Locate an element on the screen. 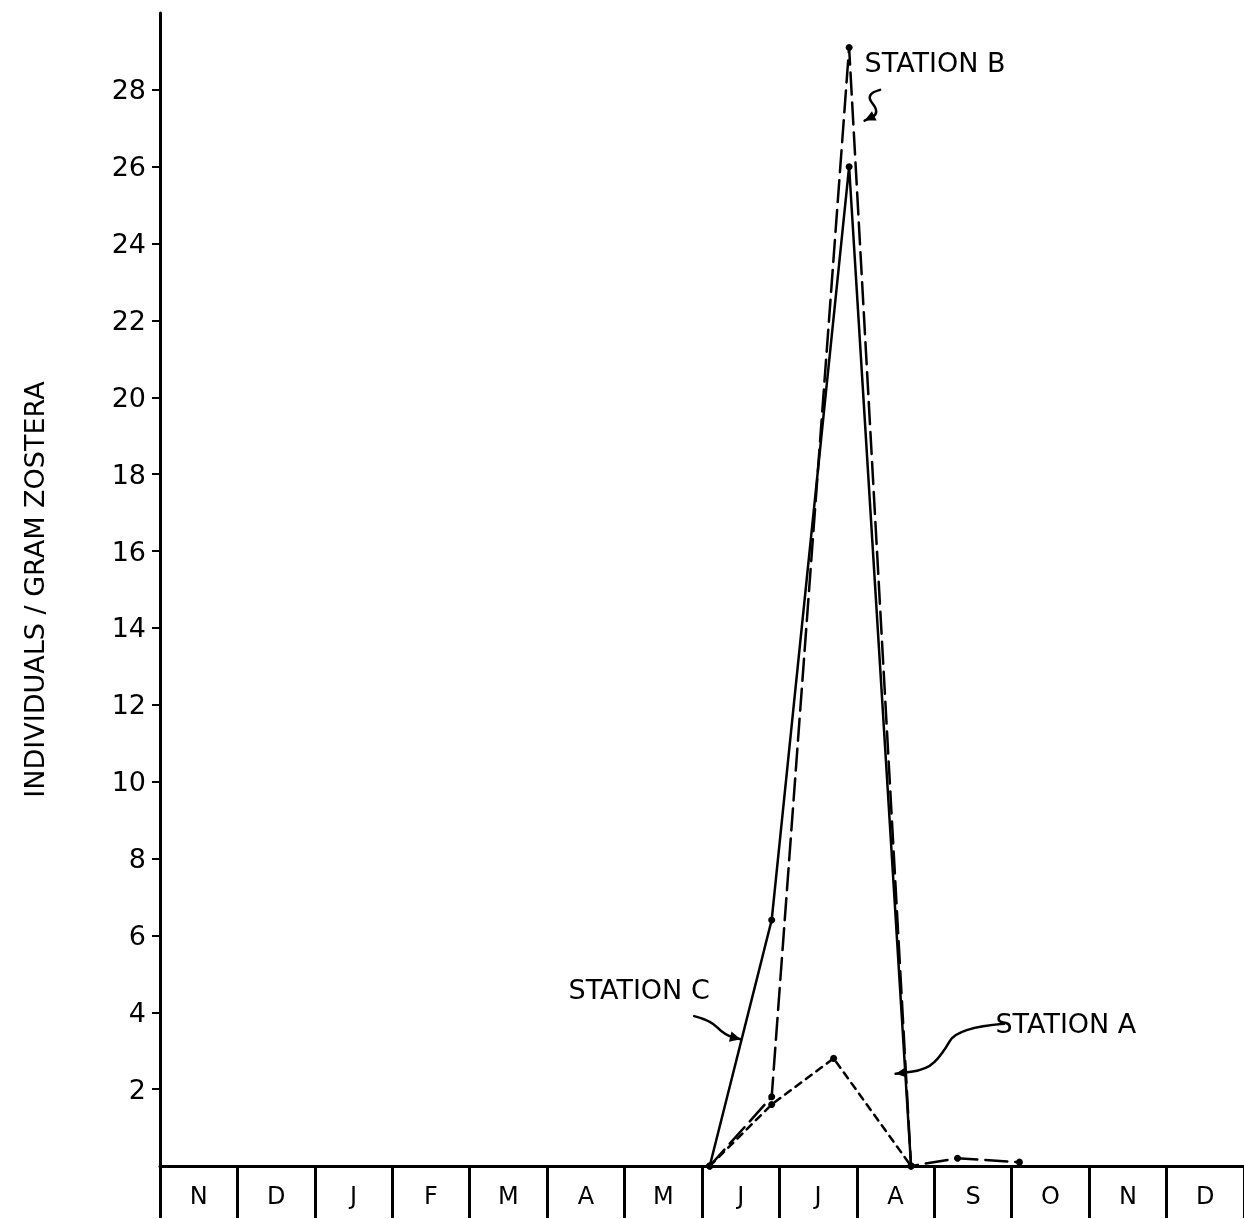 The height and width of the screenshot is (1219, 1244). y-tick-label: 6 is located at coordinates (137, 935).